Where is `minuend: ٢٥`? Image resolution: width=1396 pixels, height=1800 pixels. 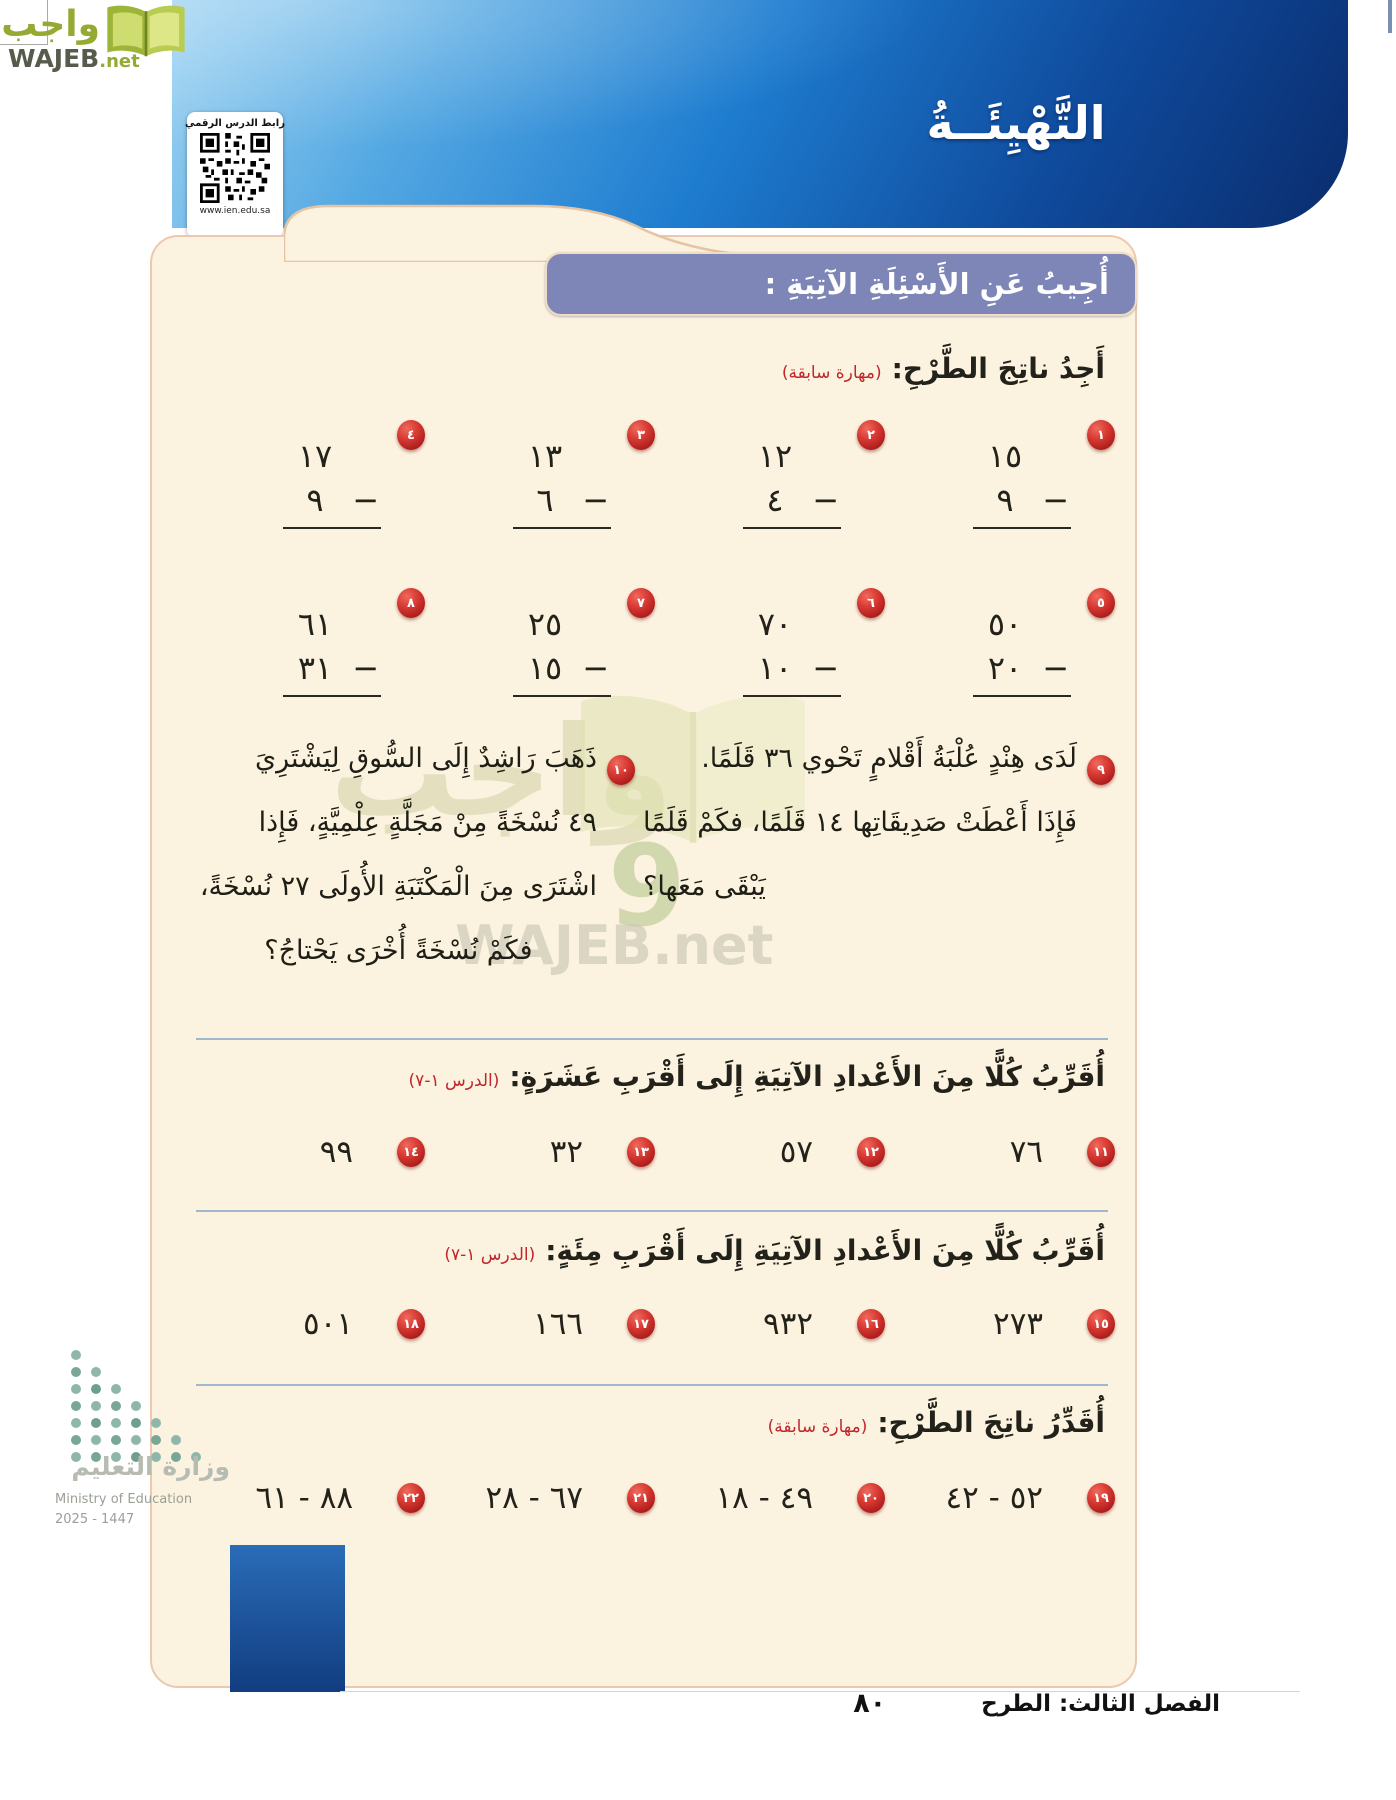 minuend: ٢٥ is located at coordinates (545, 624).